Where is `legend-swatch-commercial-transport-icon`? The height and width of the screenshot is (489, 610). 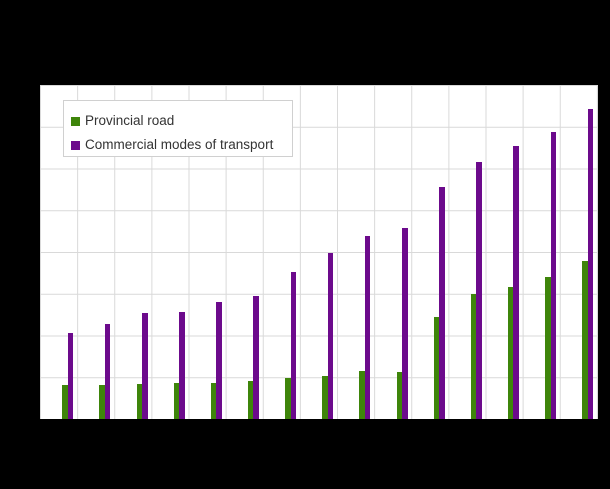 legend-swatch-commercial-transport-icon is located at coordinates (75, 145).